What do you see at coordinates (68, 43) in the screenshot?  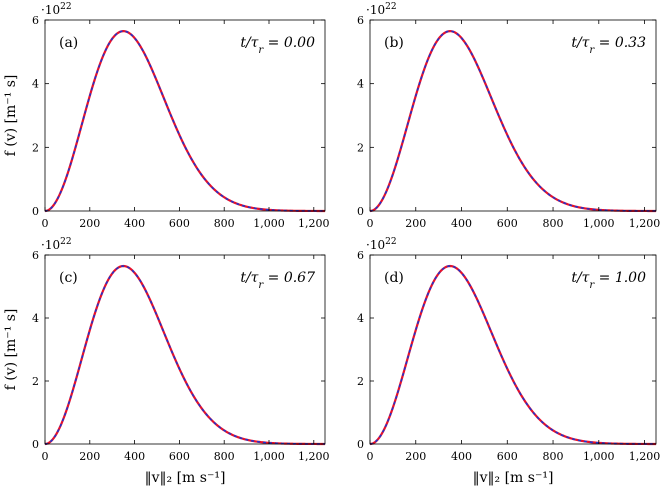 I see `panel-label: (a)` at bounding box center [68, 43].